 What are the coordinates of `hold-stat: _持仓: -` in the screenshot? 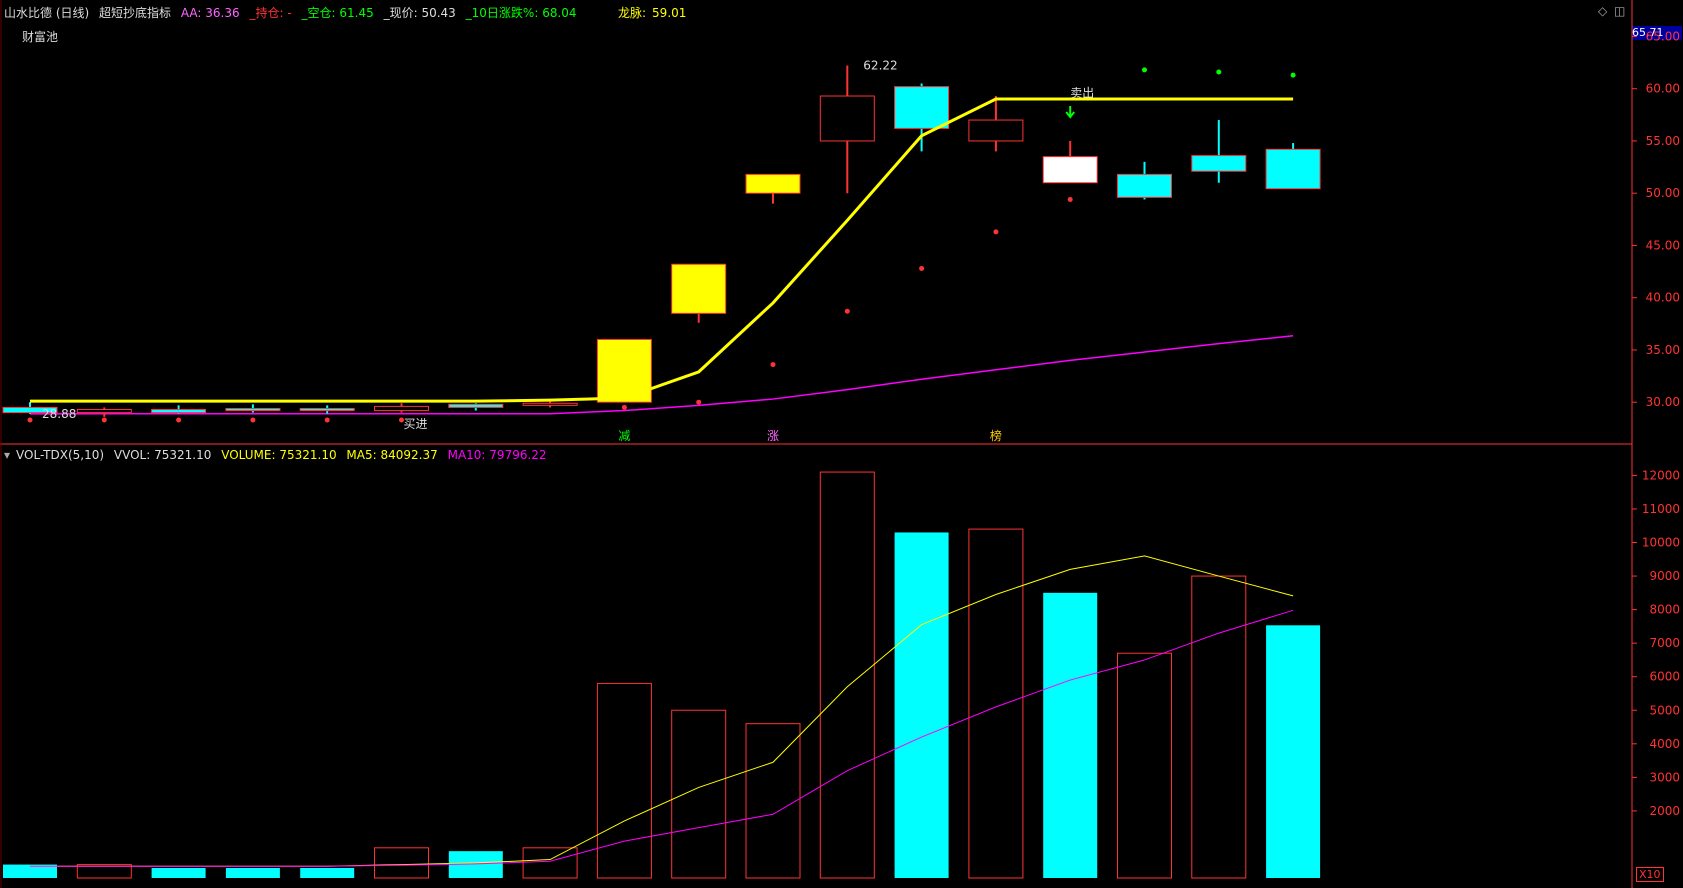 It's located at (270, 13).